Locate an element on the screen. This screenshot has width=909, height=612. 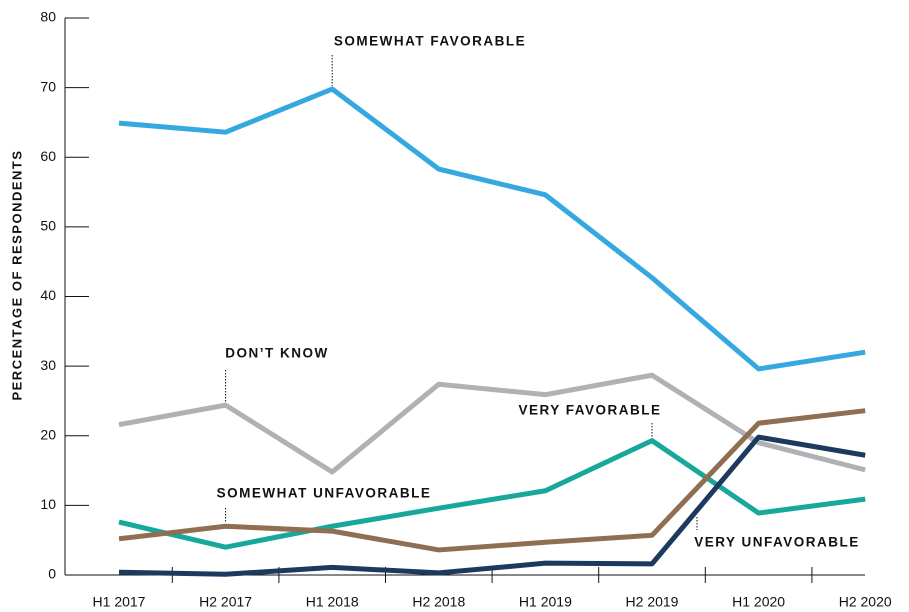
series-line is located at coordinates (492, 423).